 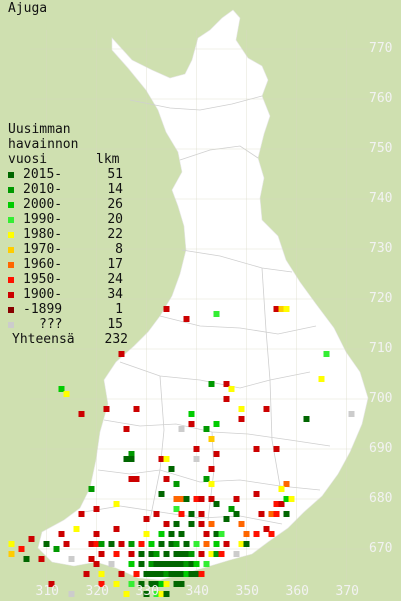 What do you see at coordinates (68, 279) in the screenshot?
I see `legend-item: 1950- 24` at bounding box center [68, 279].